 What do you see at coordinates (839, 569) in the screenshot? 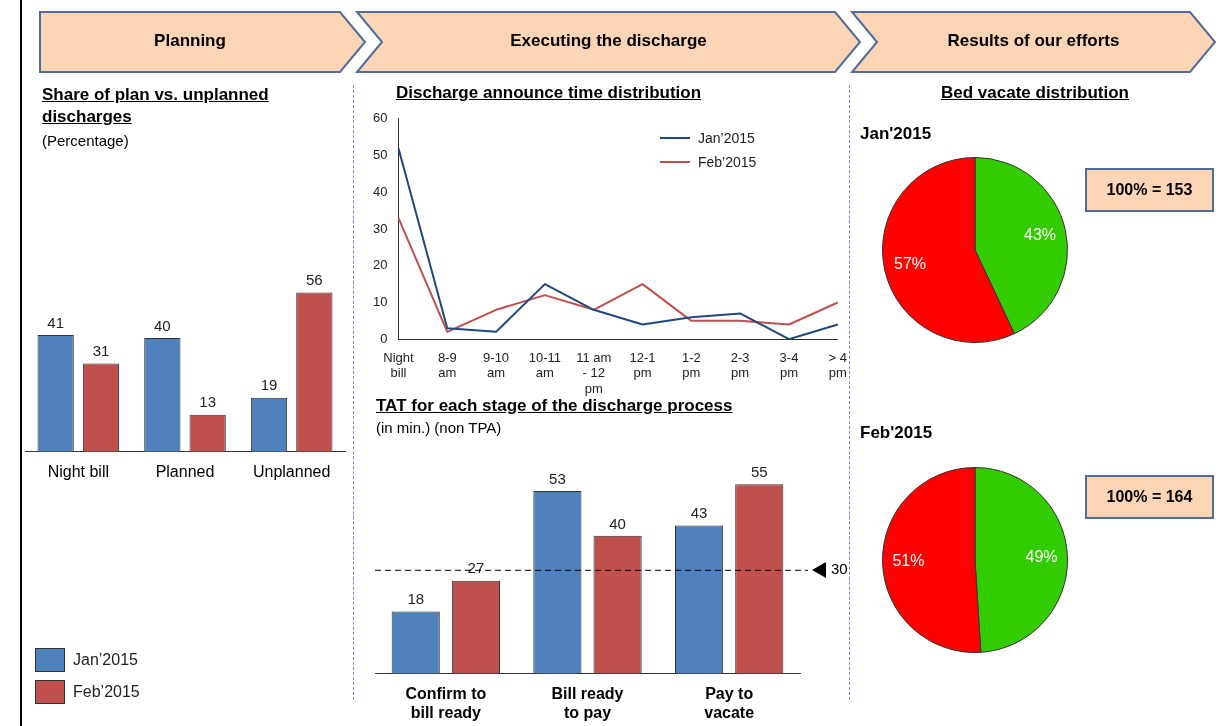
I see `ref-line-label: 30` at bounding box center [839, 569].